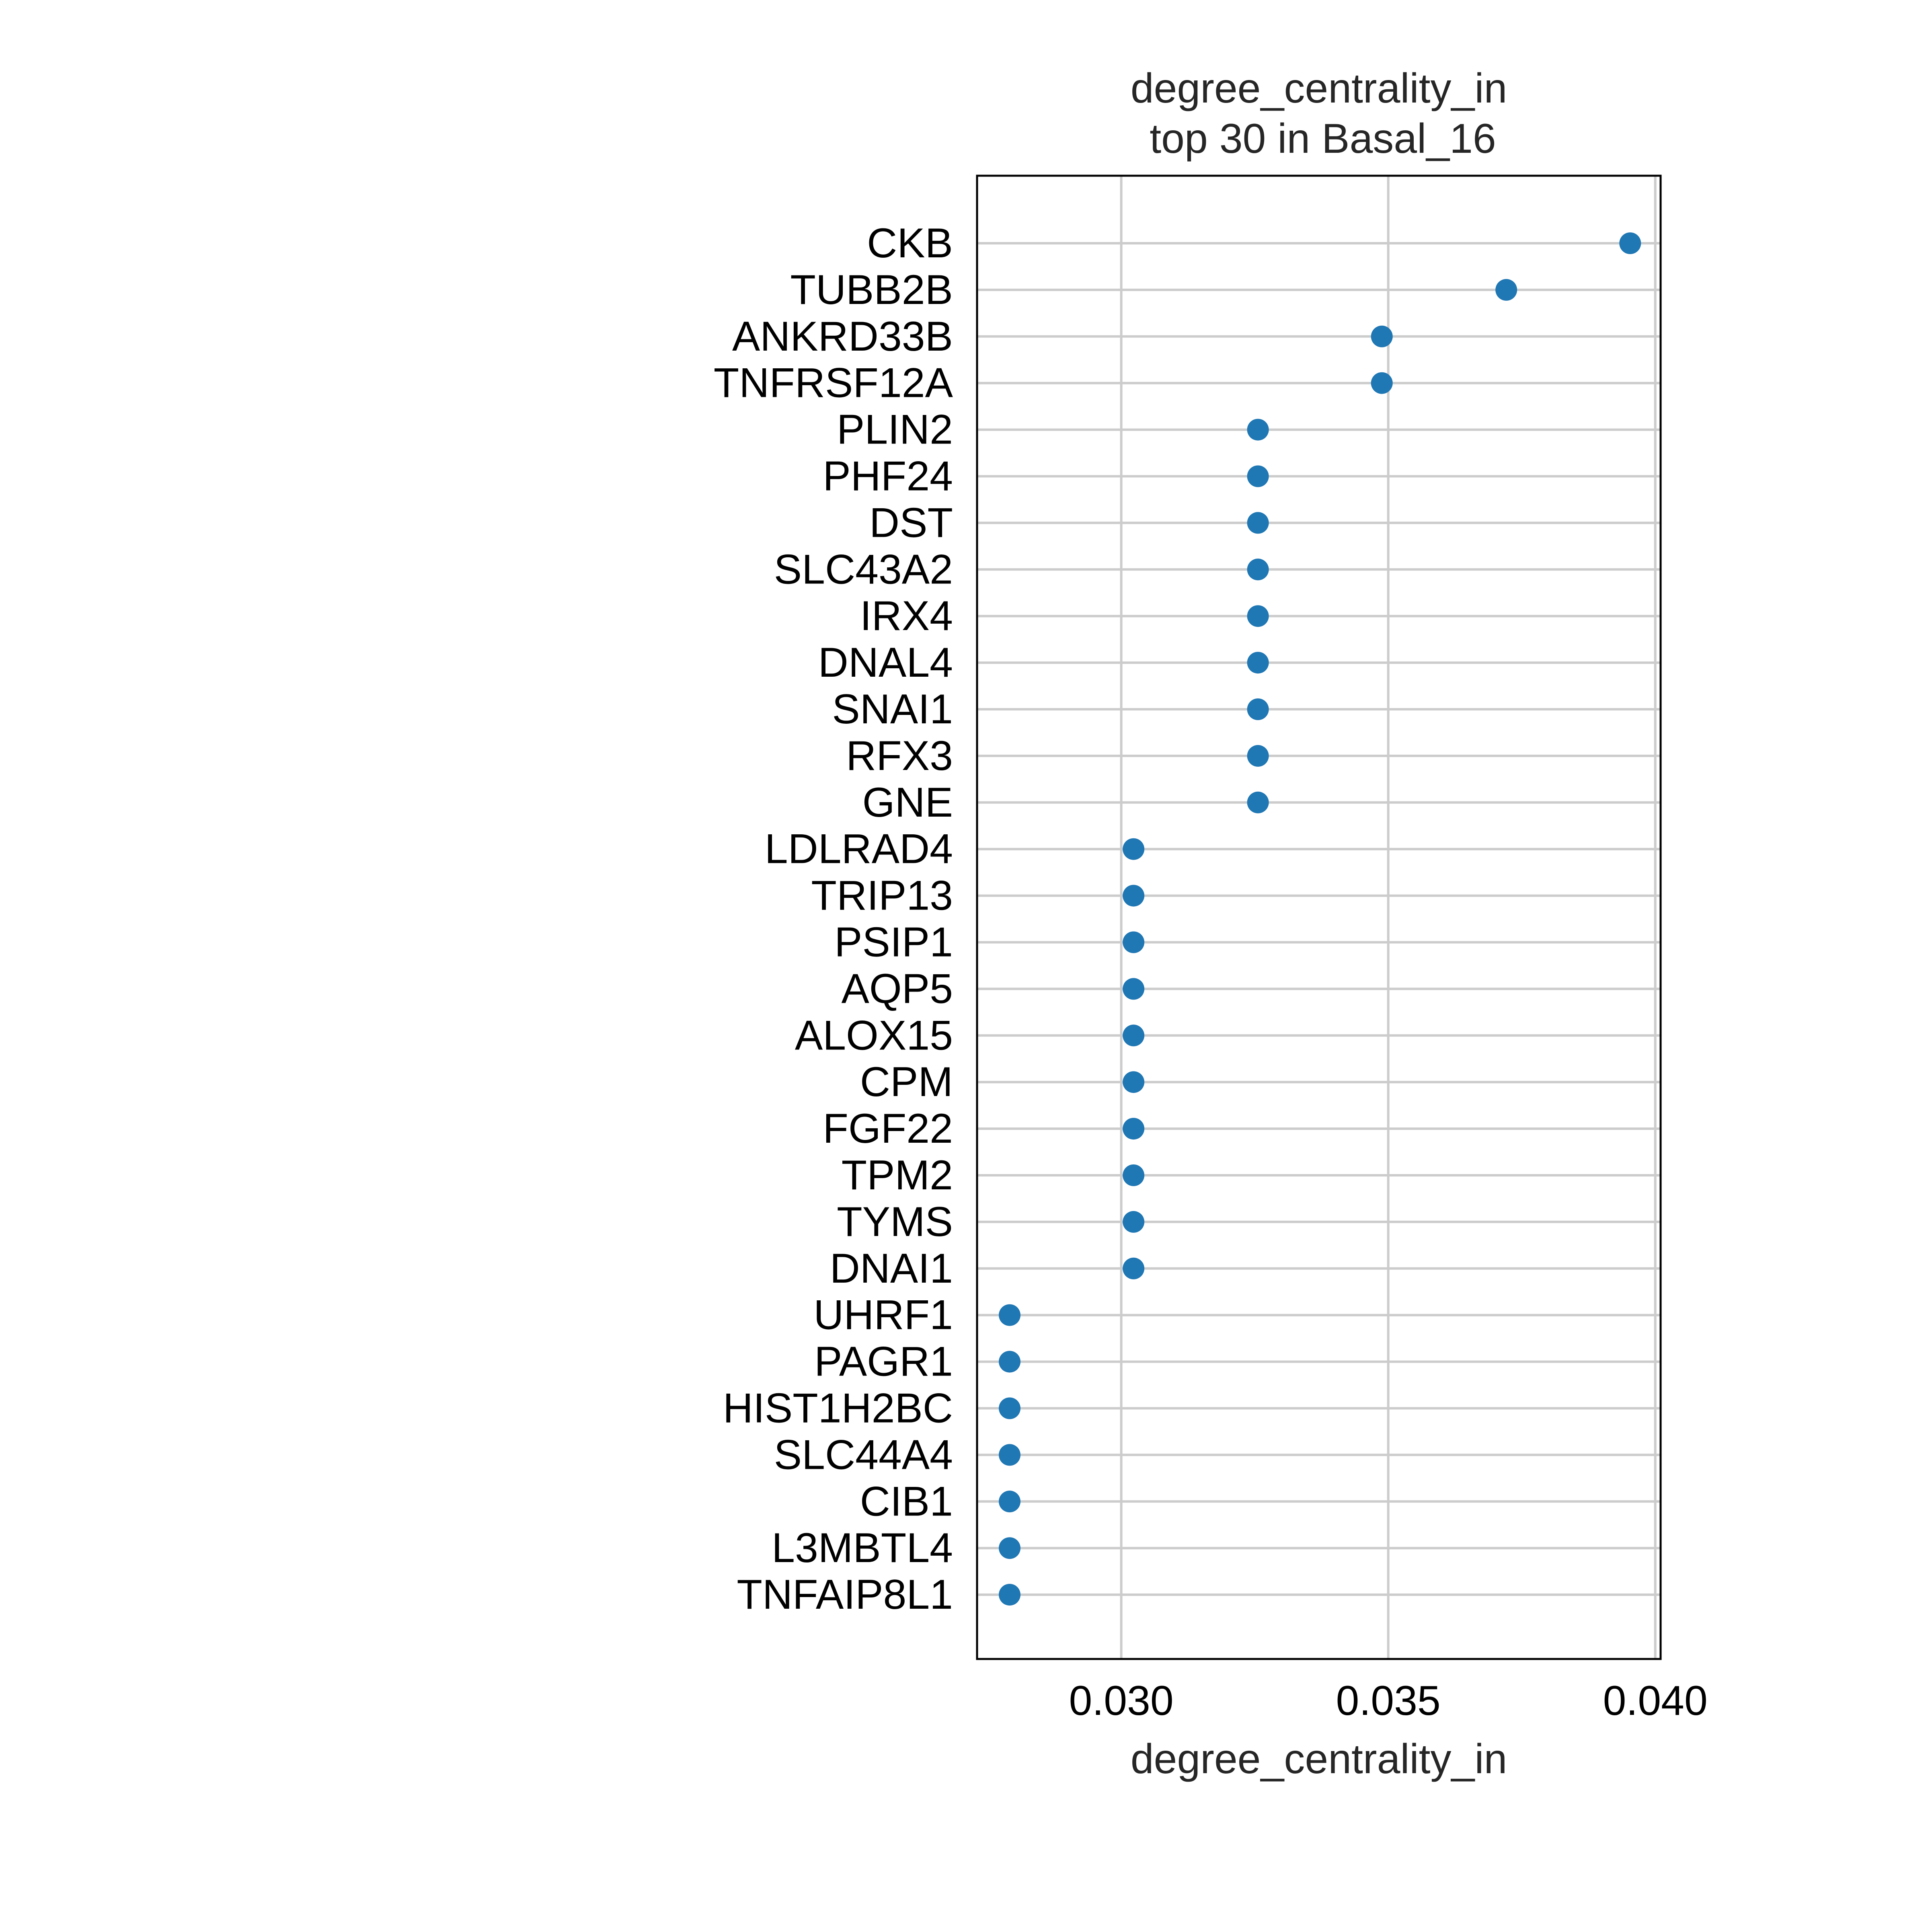 The height and width of the screenshot is (1932, 1930). I want to click on y-tick-label: ANKRD33B, so click(842, 336).